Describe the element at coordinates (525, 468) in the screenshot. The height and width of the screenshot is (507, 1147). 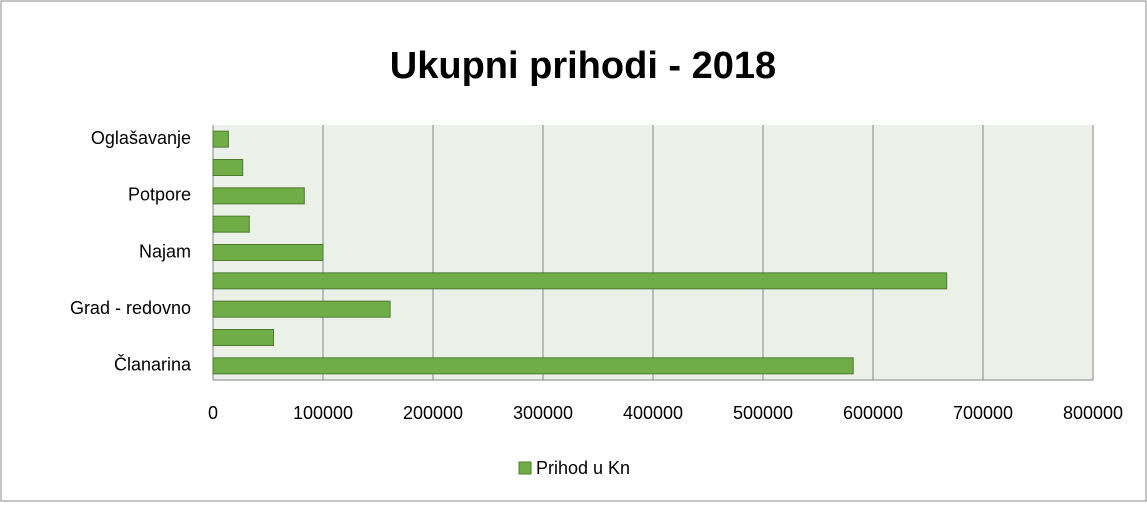
I see `legend-swatch` at that location.